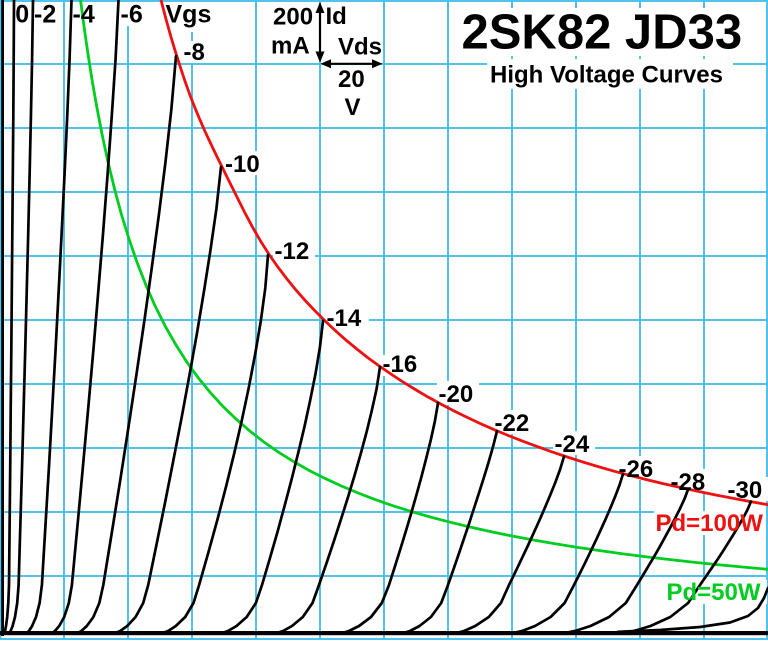  I want to click on svg-text: Vgs, so click(189, 15).